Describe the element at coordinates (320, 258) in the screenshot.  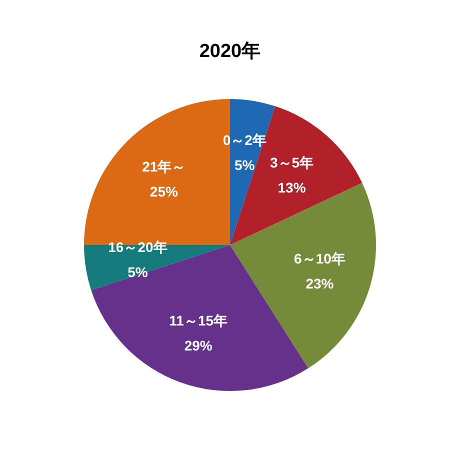
I see `slice-label: 6～10年` at that location.